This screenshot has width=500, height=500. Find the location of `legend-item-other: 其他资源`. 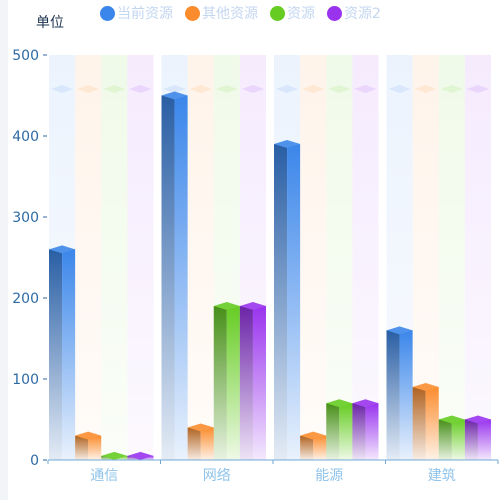

legend-item-other: 其他资源 is located at coordinates (221, 13).